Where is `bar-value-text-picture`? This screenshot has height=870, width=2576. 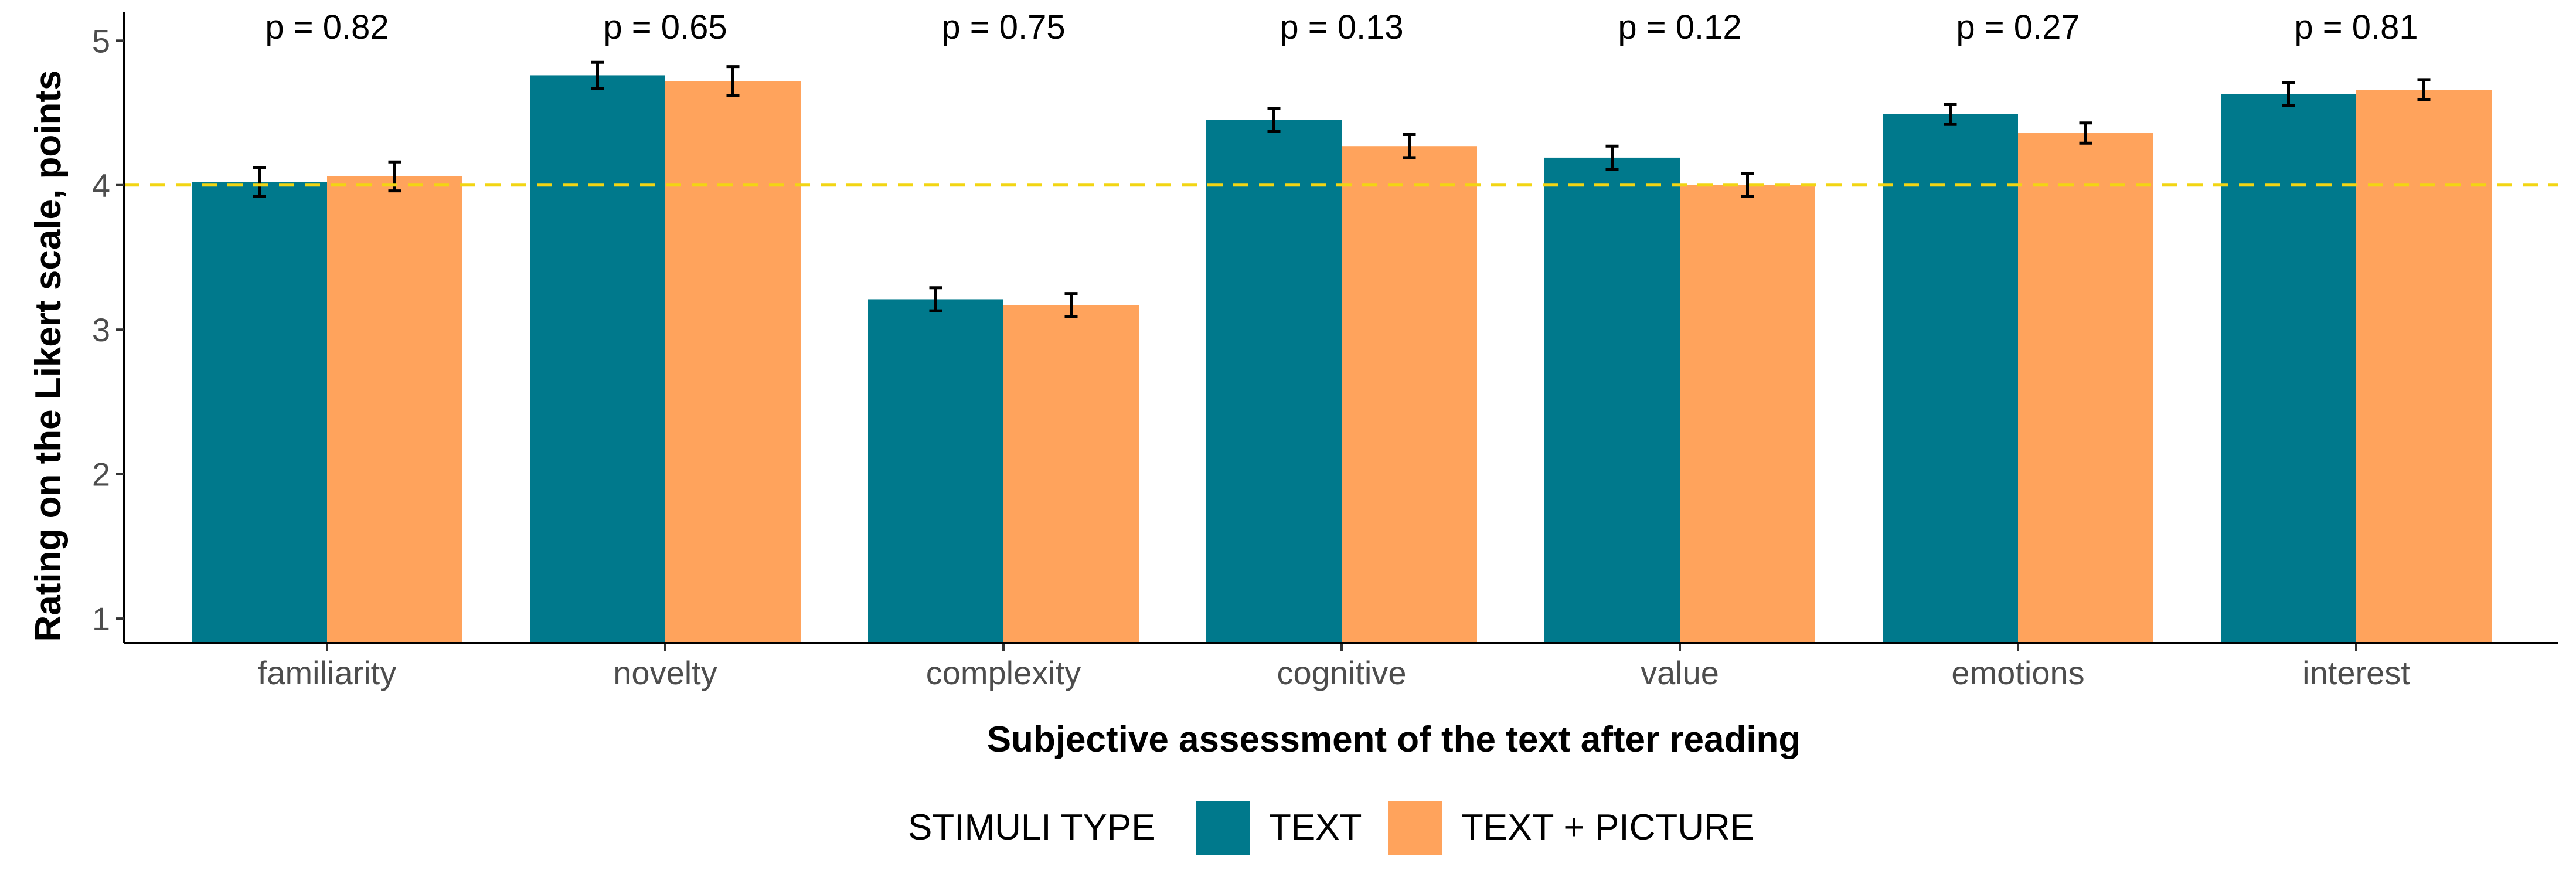
bar-value-text-picture is located at coordinates (1747, 414).